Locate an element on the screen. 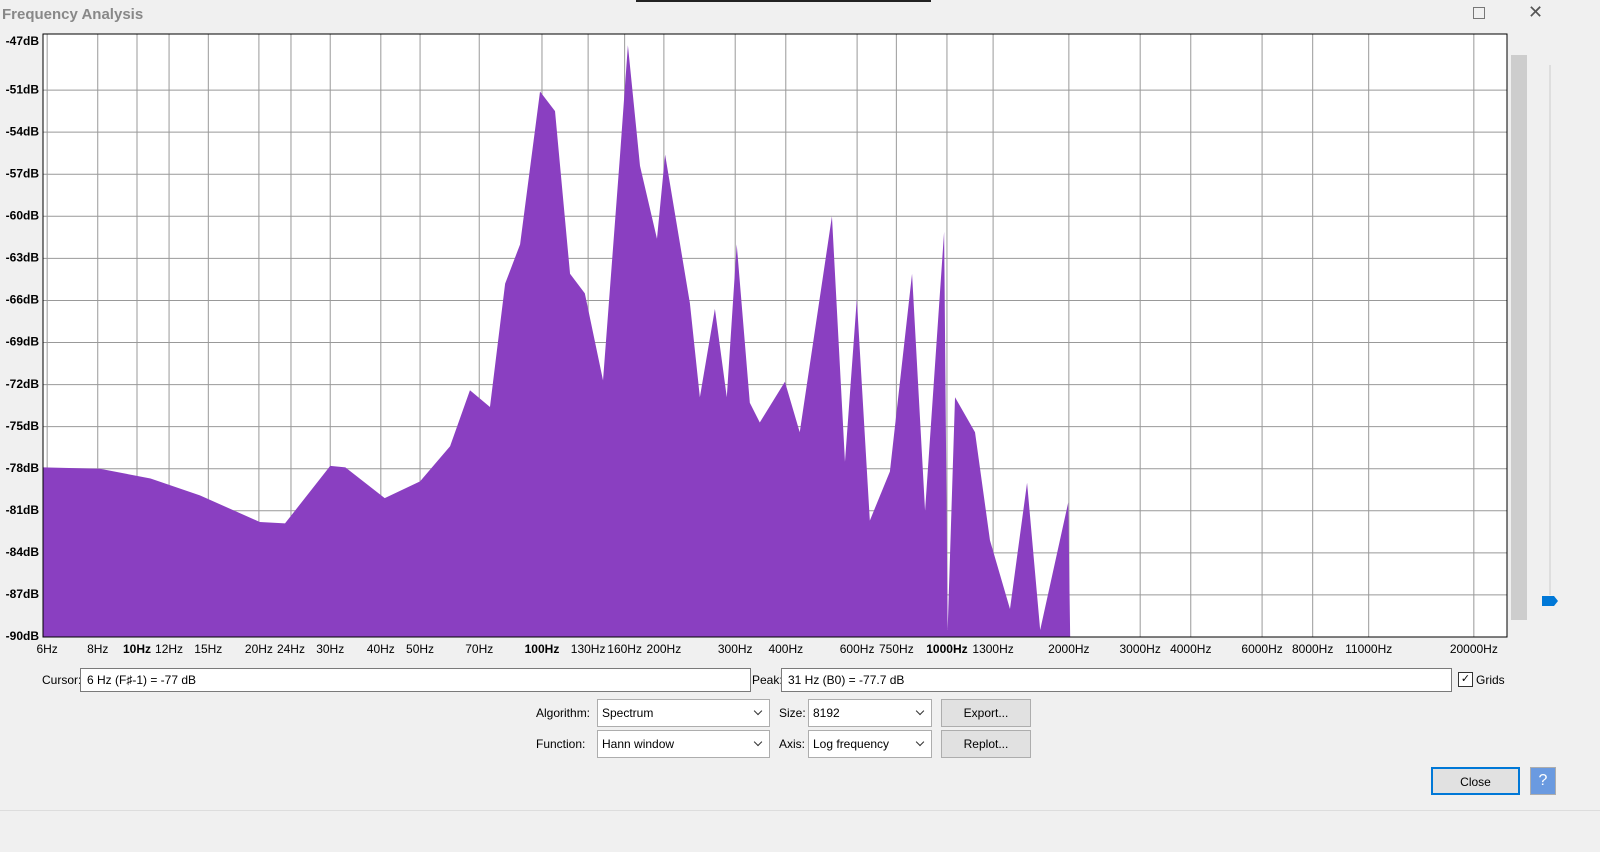 The width and height of the screenshot is (1600, 852). window-title: Frequency Analysis is located at coordinates (73, 14).